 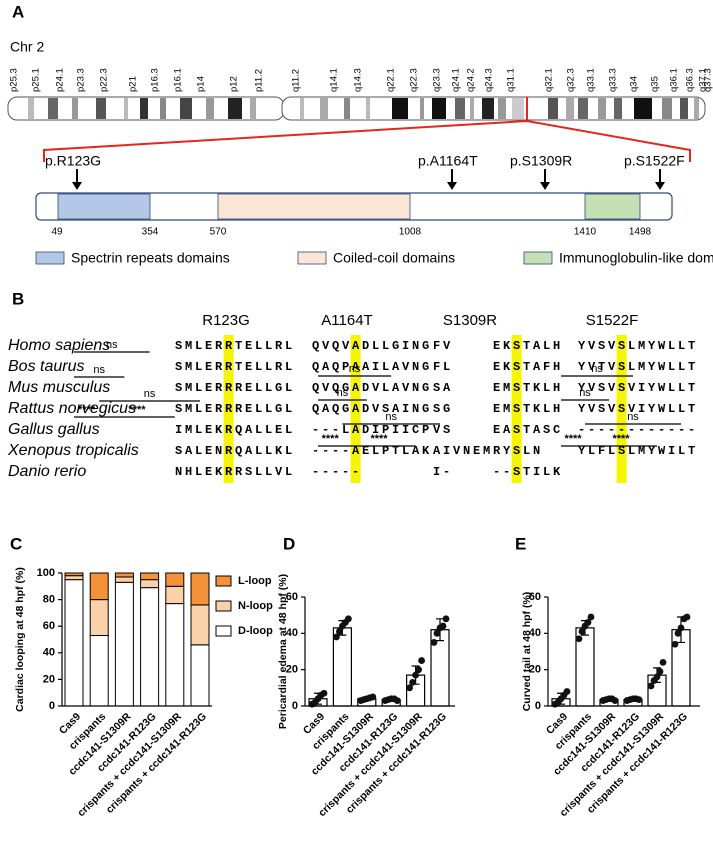 I want to click on band-label: q37.3, so click(x=708, y=80).